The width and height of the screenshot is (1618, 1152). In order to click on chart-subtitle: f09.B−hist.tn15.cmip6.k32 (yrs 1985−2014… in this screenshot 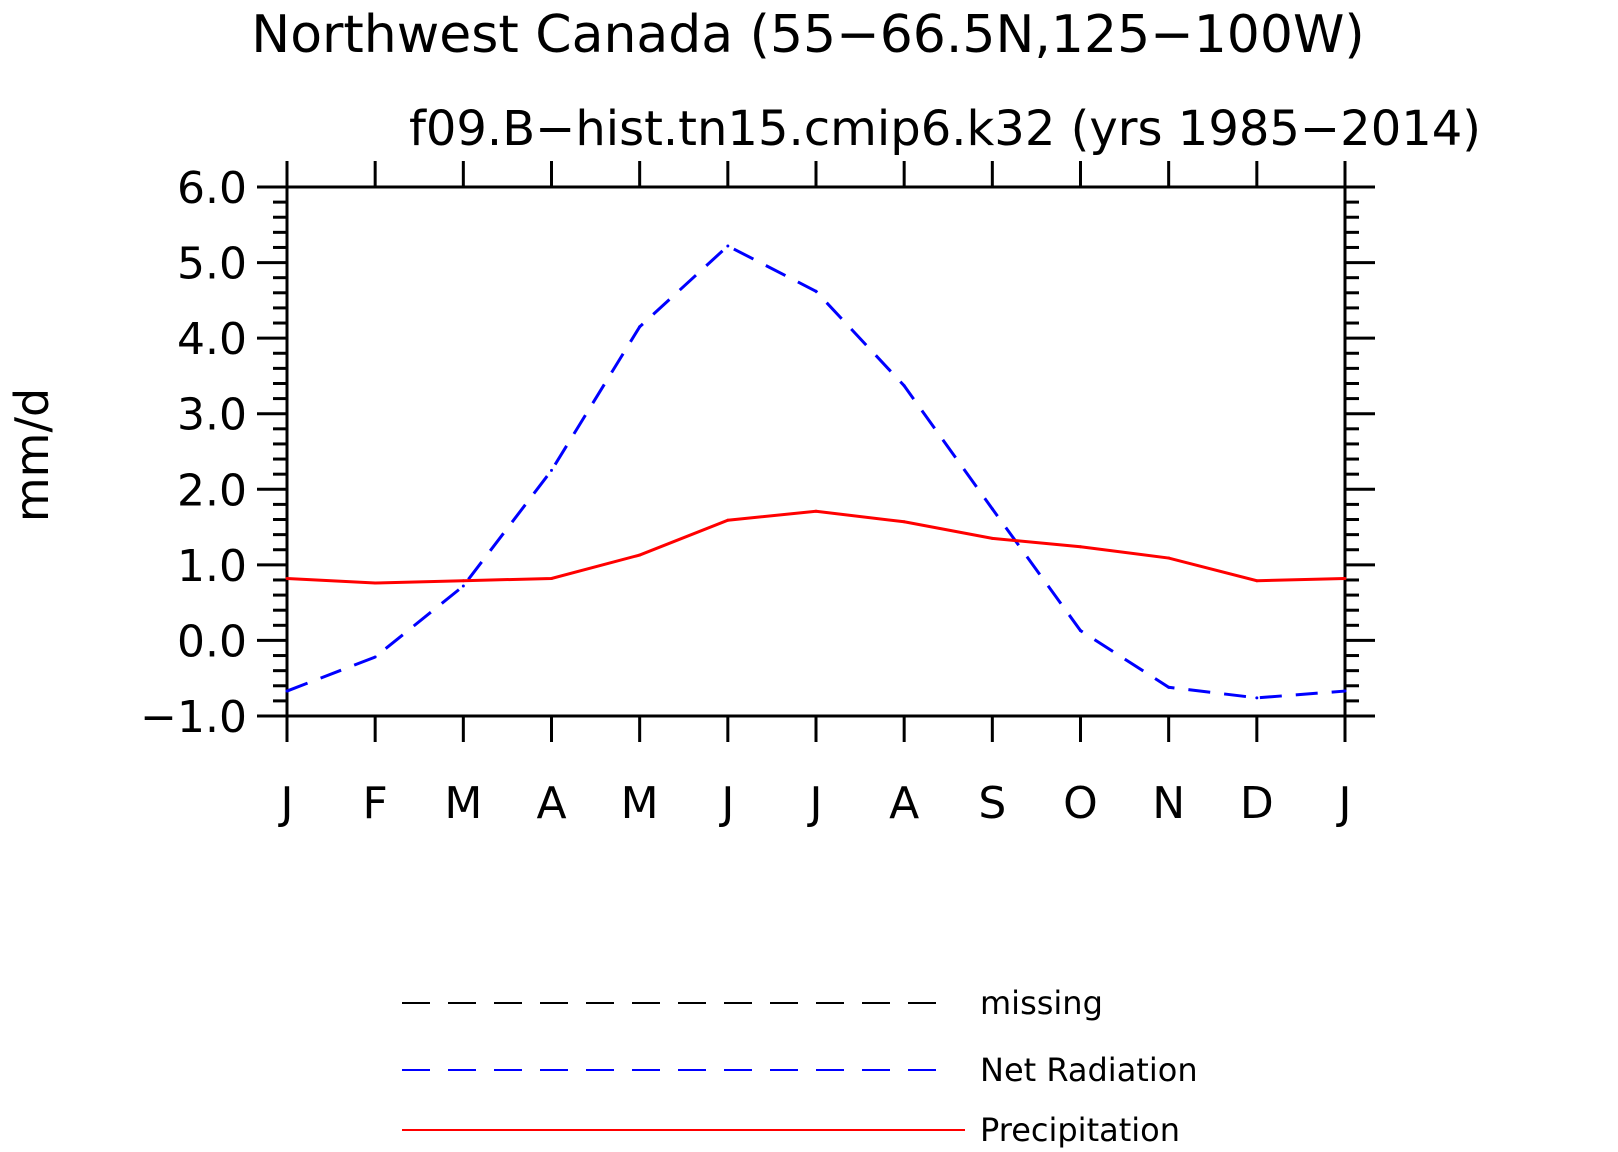, I will do `click(945, 129)`.